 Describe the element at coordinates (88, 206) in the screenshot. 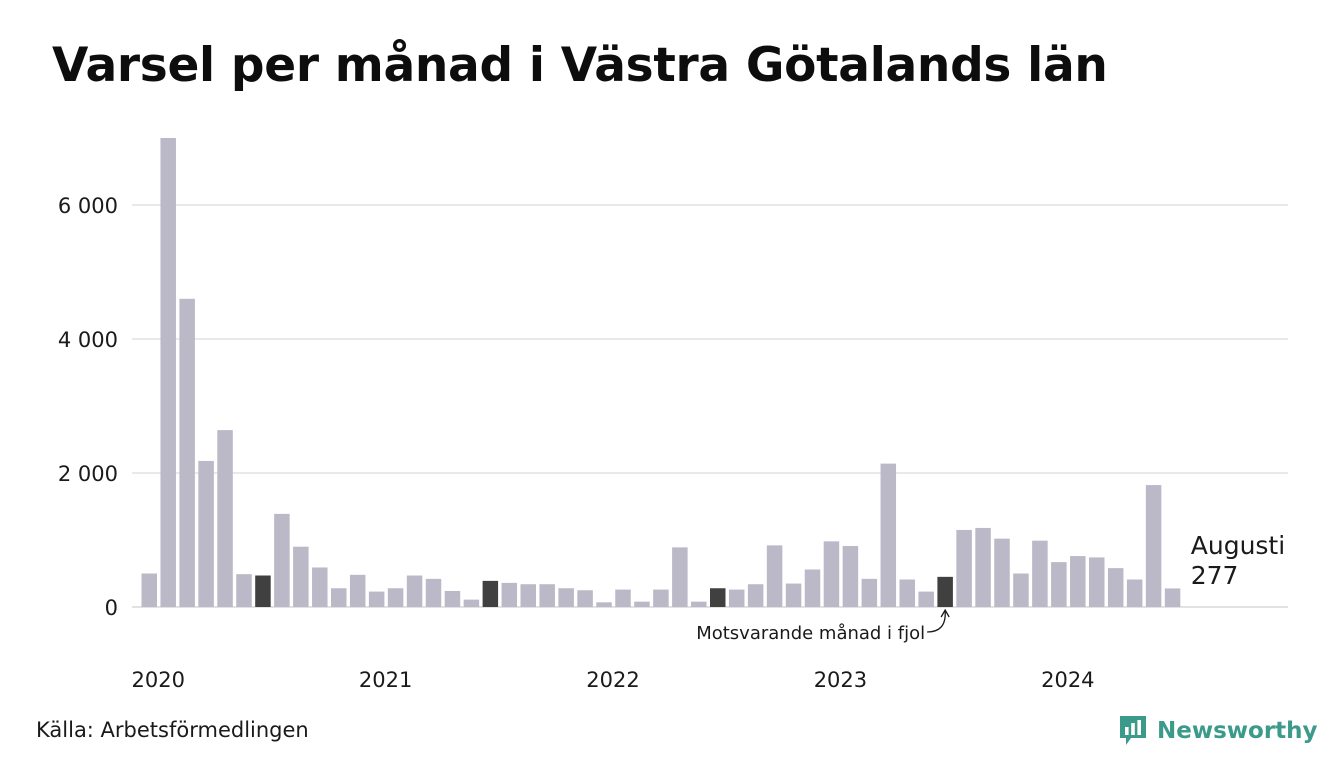

I see `y-tick-label: 6 000` at that location.